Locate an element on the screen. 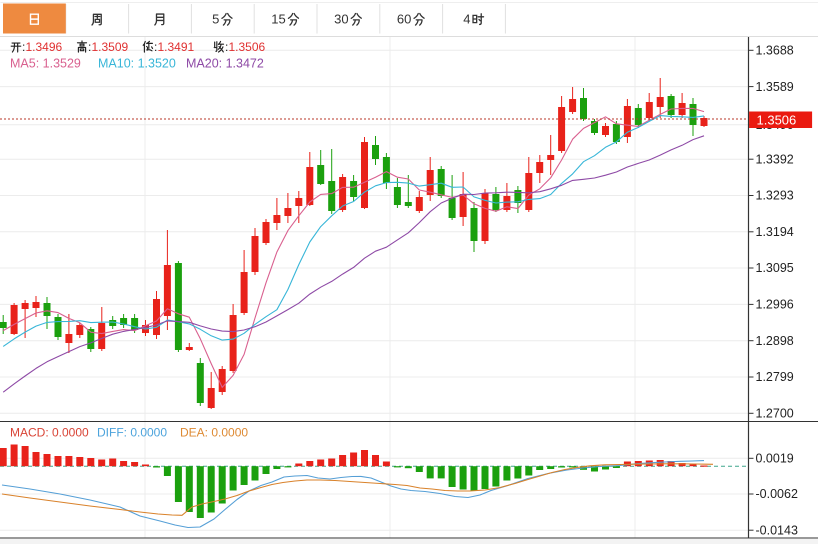 The image size is (818, 544). svg-text: 1.3392 is located at coordinates (775, 159).